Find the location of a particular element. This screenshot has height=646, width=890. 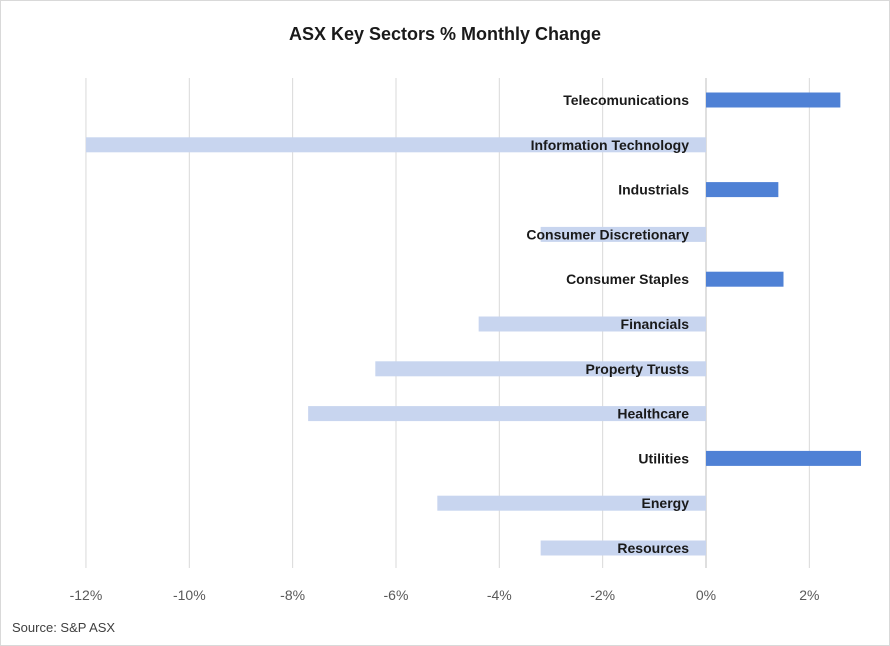

x-tick-label: 0% is located at coordinates (706, 595).